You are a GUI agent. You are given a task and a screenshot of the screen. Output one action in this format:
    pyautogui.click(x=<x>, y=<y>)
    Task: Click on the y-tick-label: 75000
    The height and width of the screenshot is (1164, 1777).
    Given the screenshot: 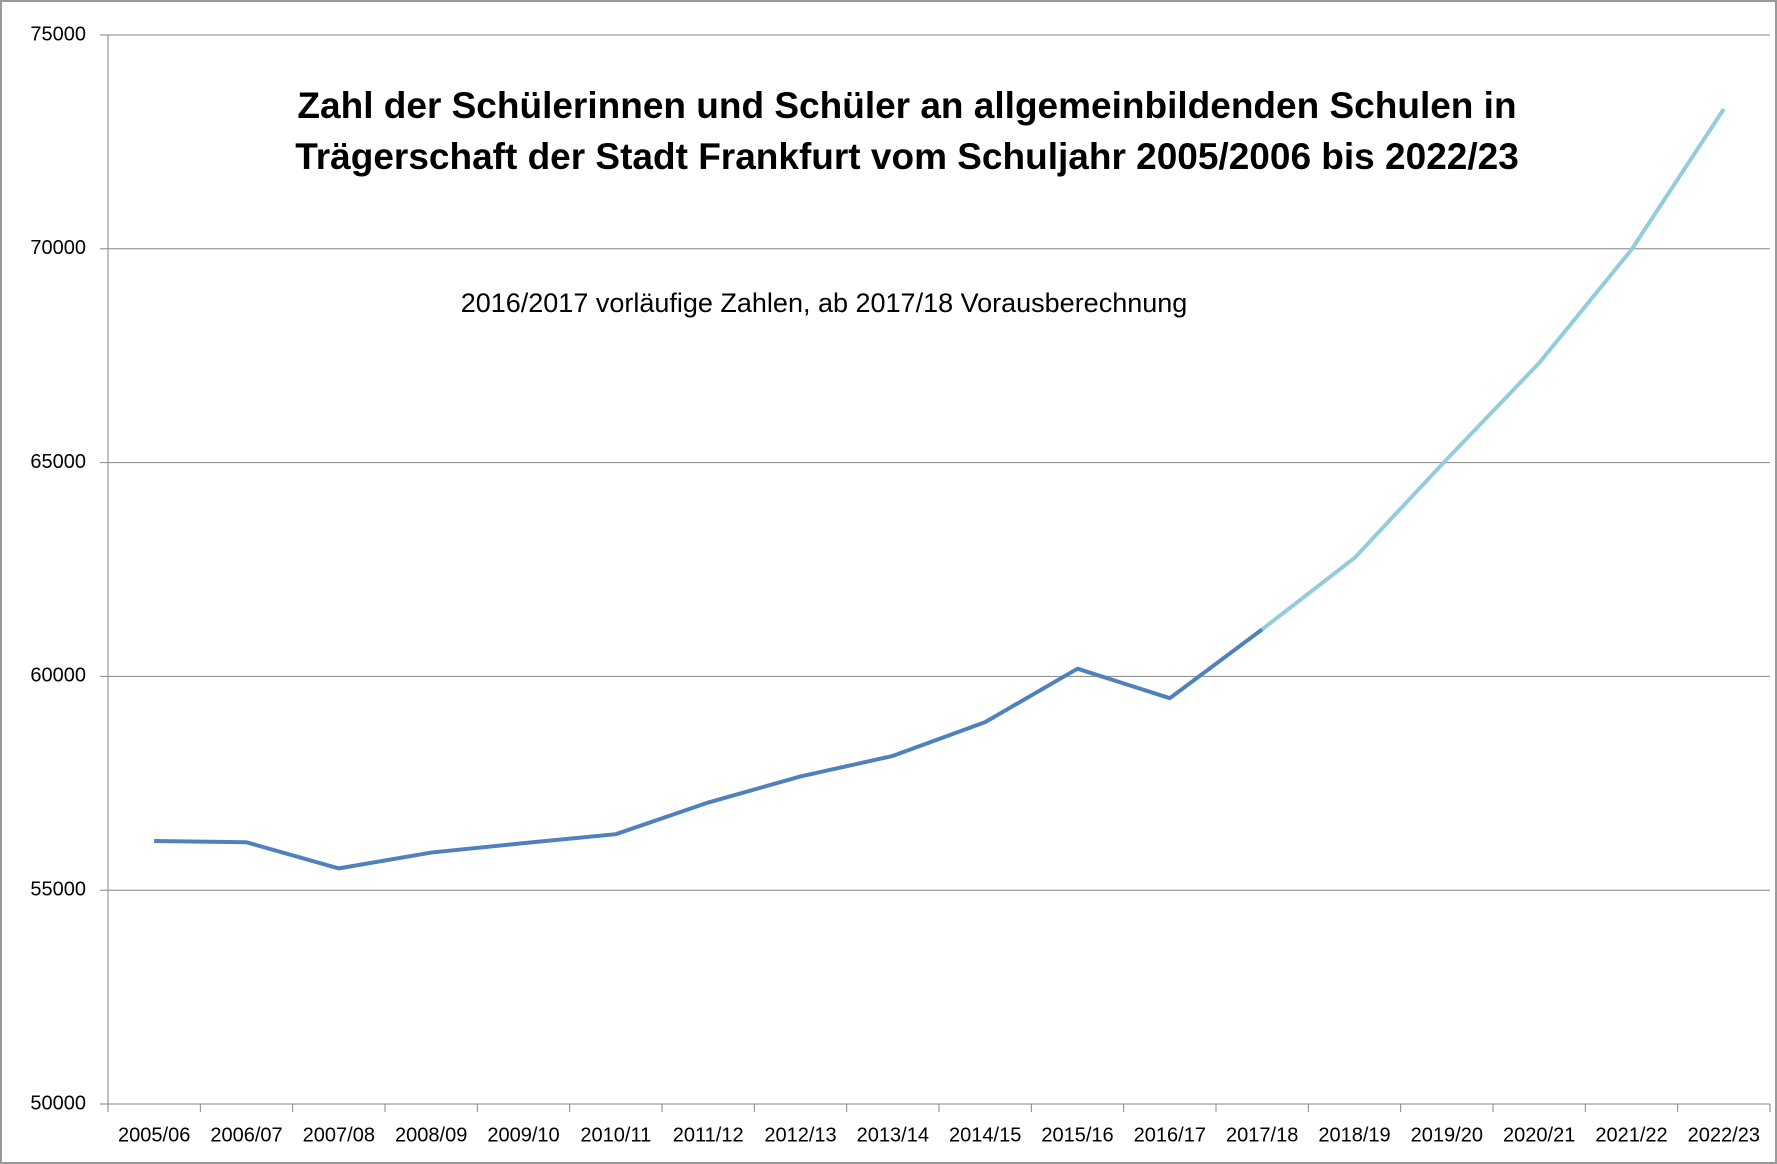 What is the action you would take?
    pyautogui.click(x=58, y=34)
    